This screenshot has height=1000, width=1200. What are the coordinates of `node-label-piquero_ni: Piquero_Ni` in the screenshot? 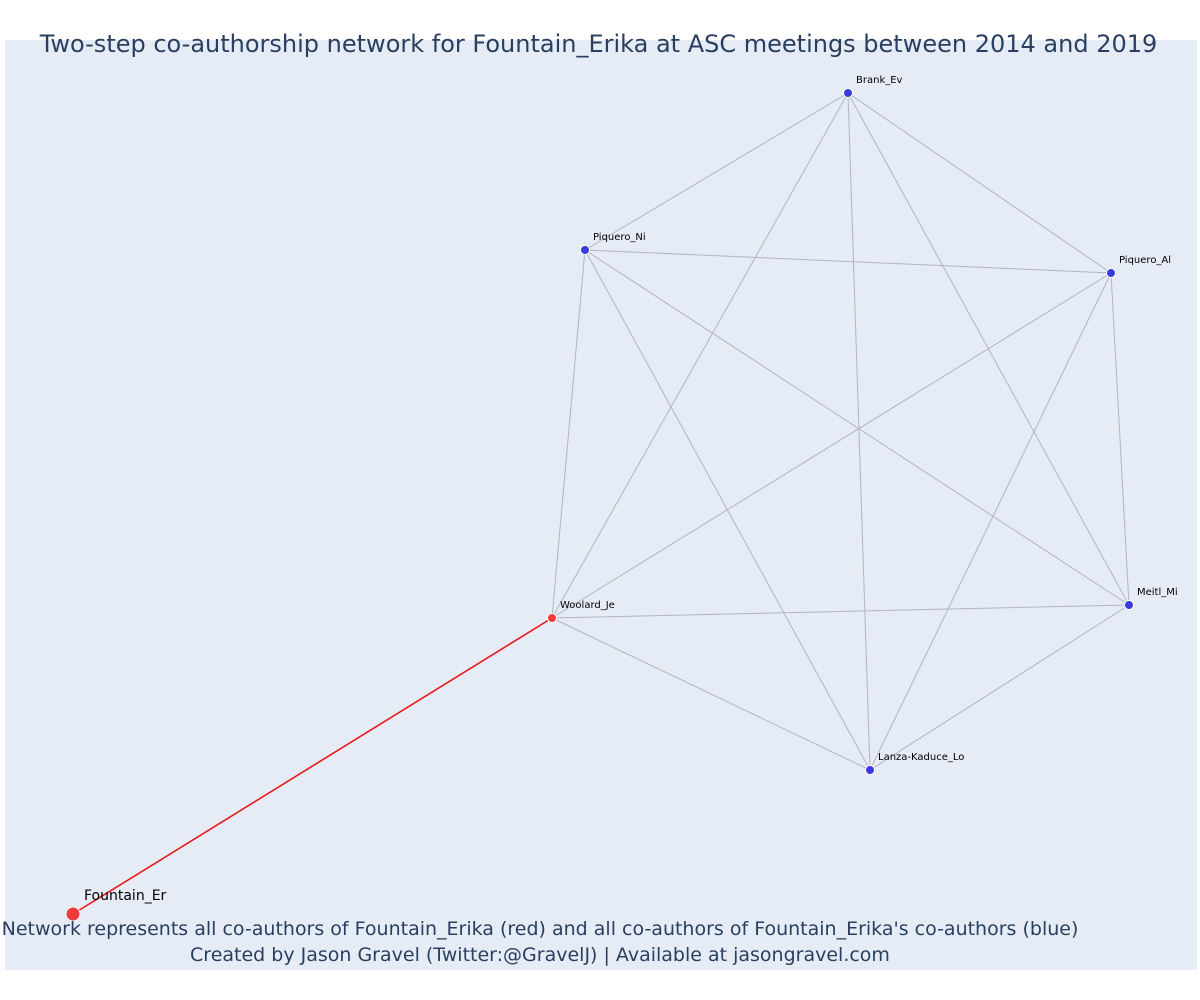 It's located at (619, 237).